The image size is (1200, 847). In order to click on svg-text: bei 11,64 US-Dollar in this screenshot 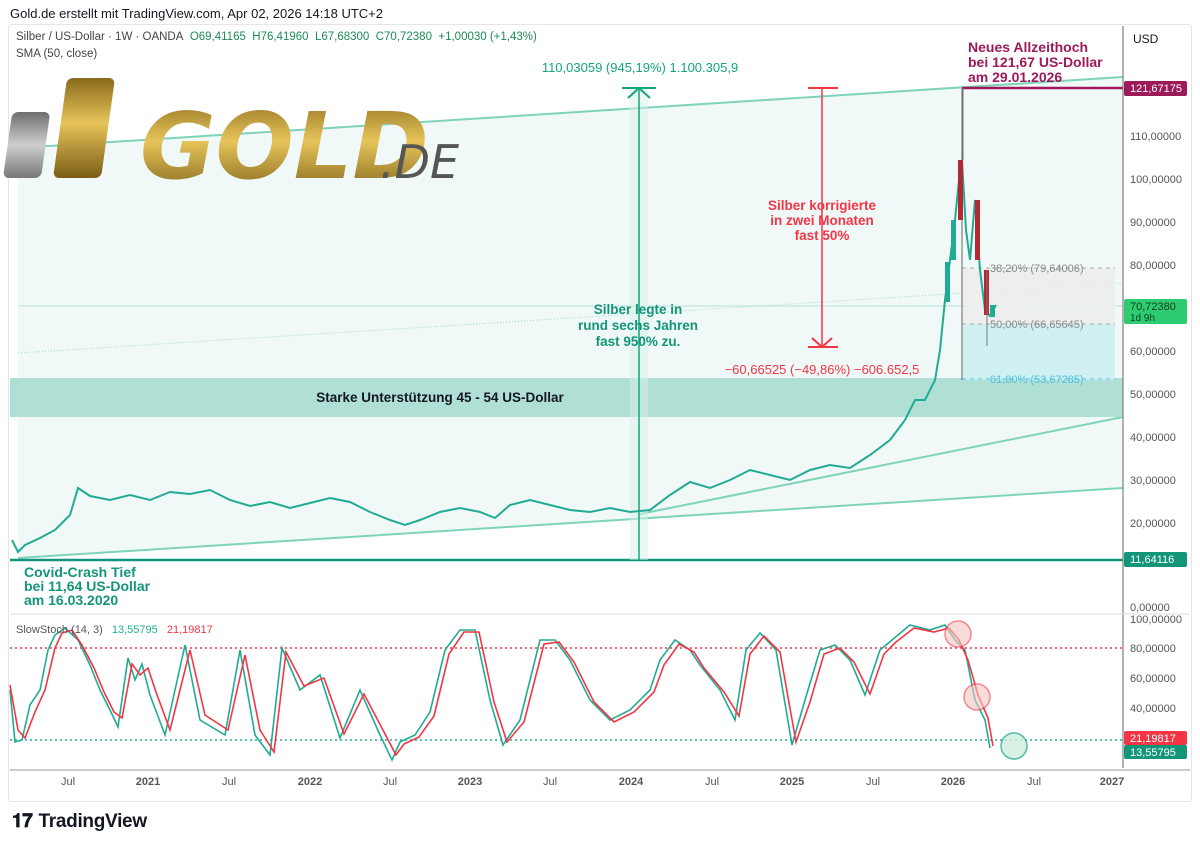, I will do `click(87, 586)`.